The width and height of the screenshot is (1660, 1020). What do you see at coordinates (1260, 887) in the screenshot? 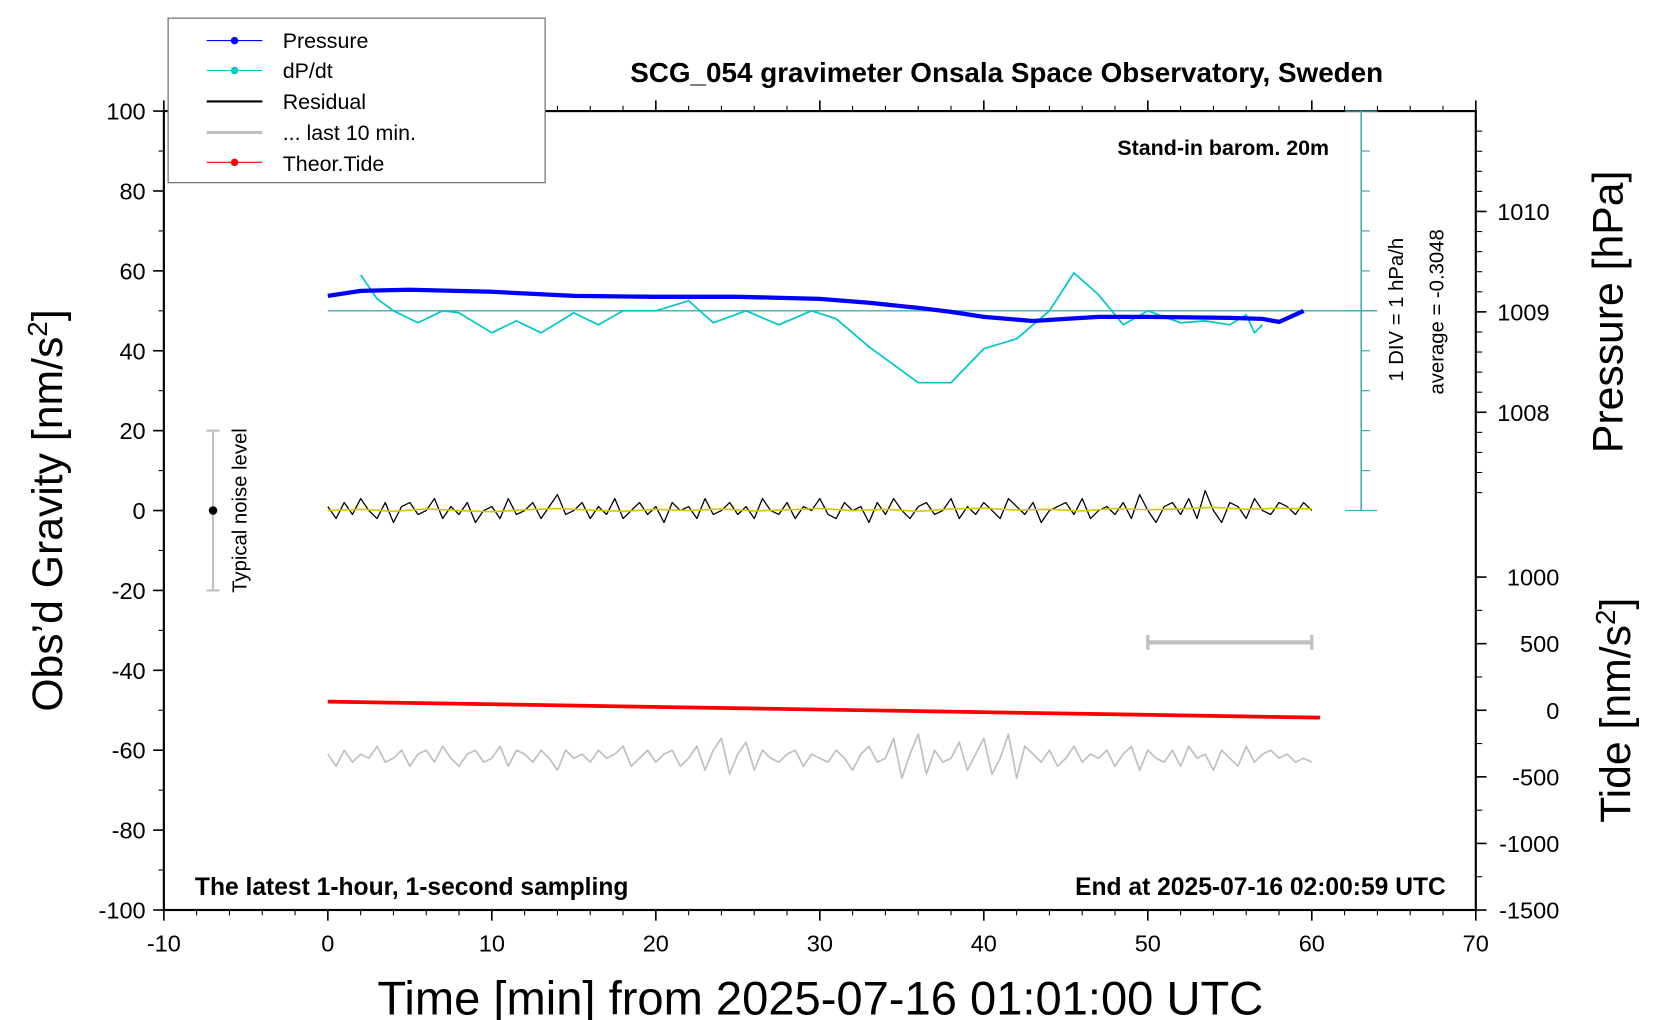
I see `end-time-note: End at 2025-07-16 02:00:59 UTC` at bounding box center [1260, 887].